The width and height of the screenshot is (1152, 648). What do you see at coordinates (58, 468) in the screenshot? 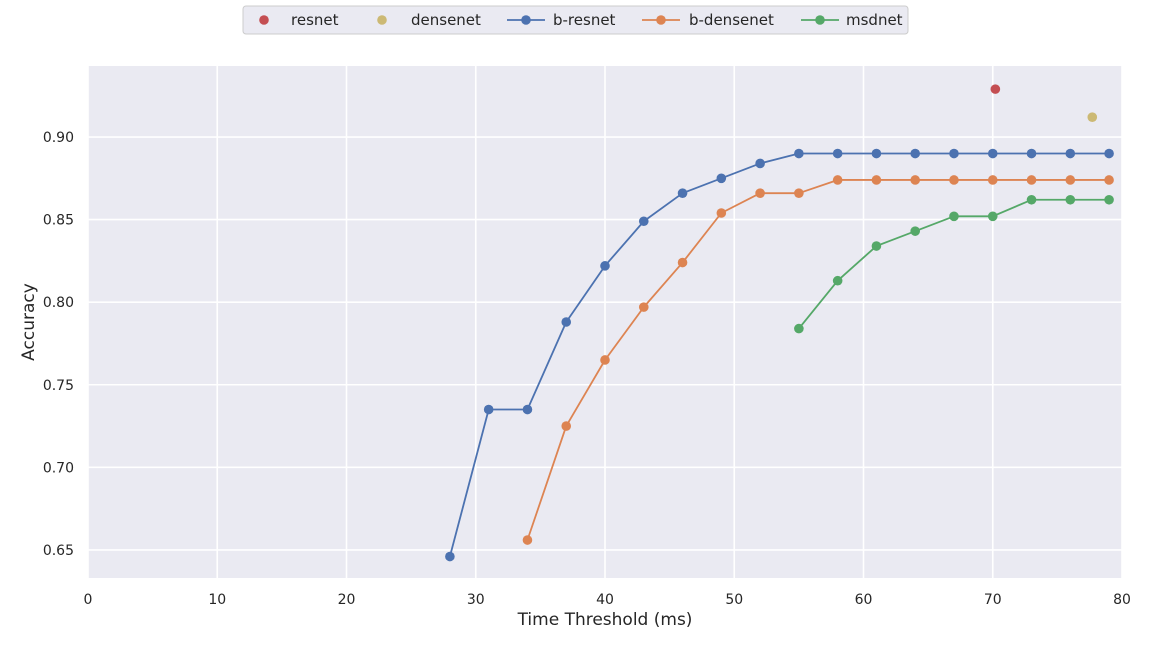
I see `y-tick-label: 0.70` at bounding box center [58, 468].